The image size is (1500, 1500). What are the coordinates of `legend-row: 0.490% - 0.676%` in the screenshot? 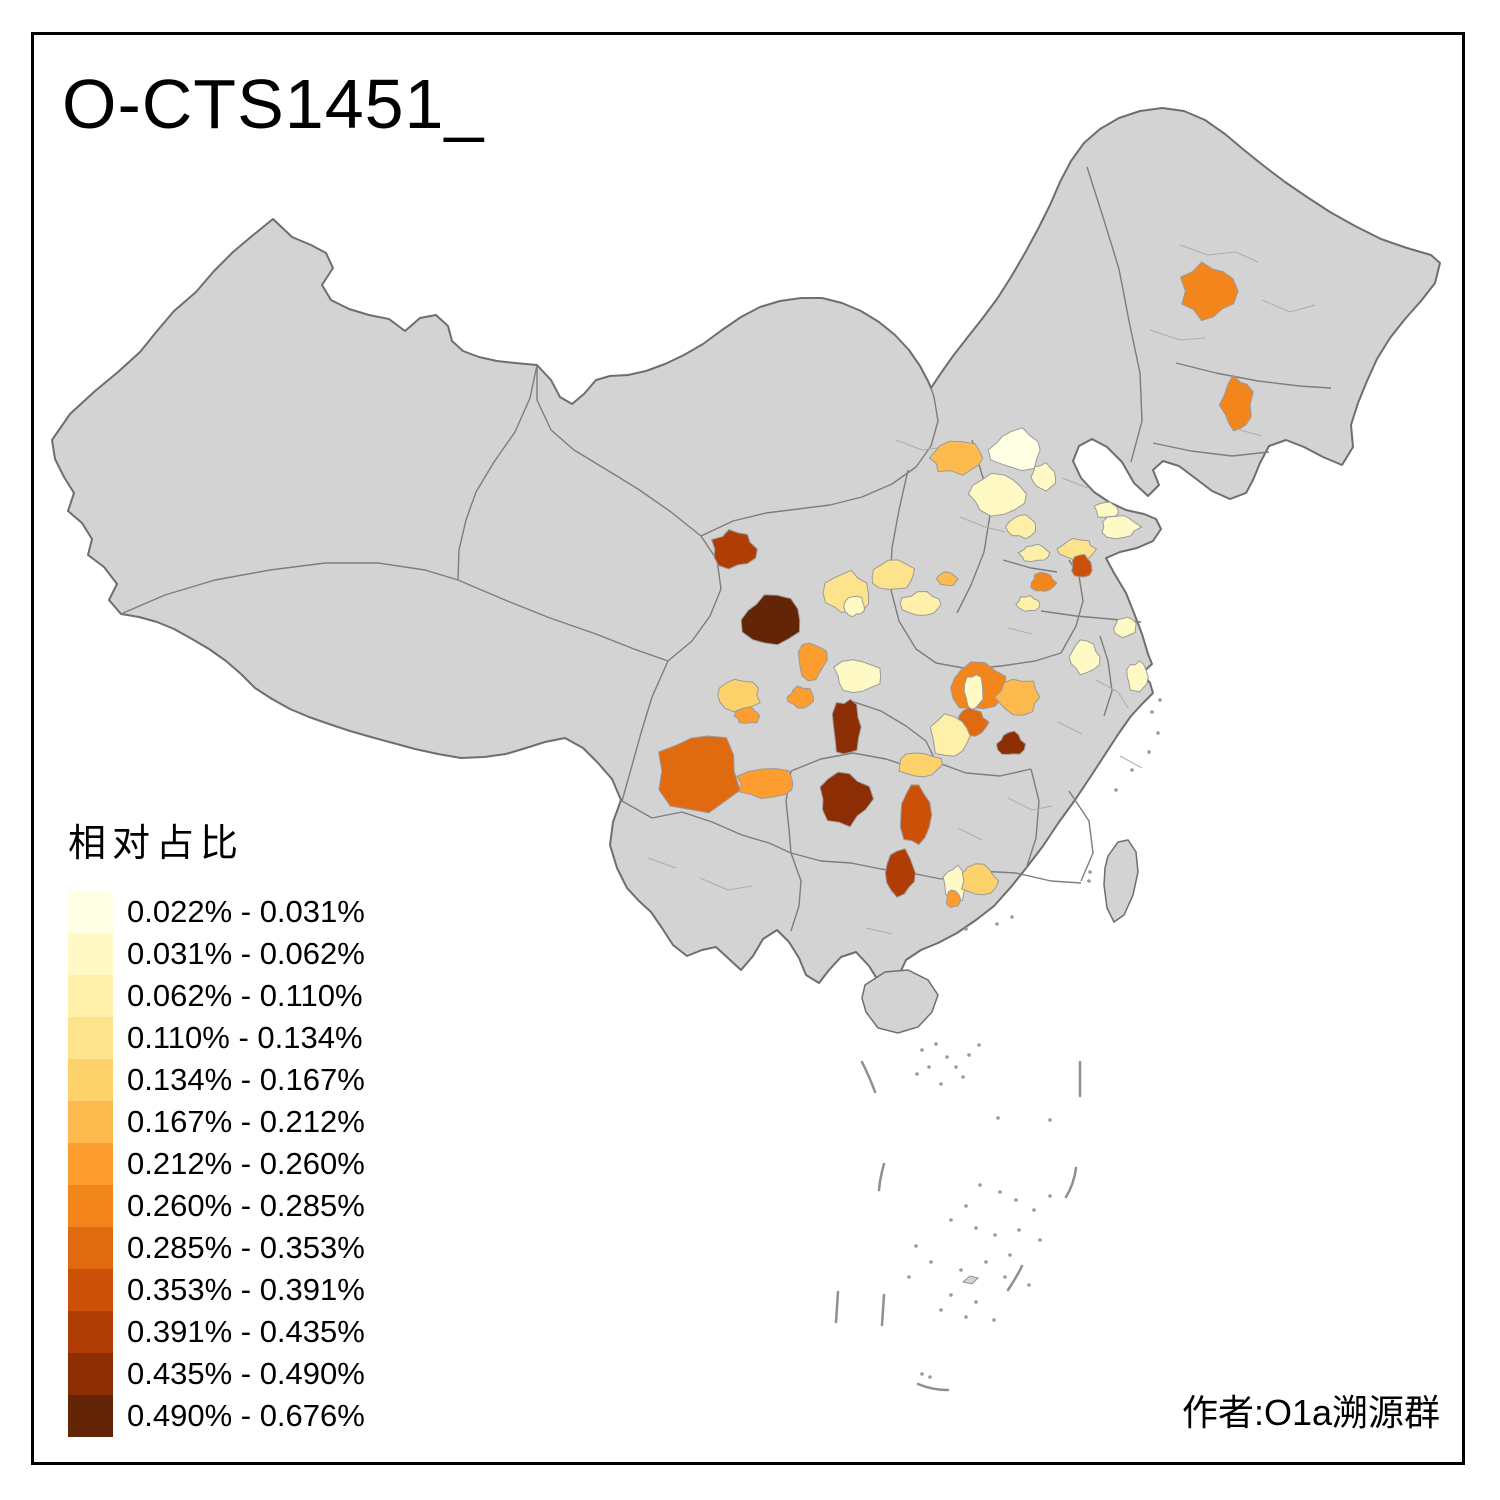 It's located at (216, 1416).